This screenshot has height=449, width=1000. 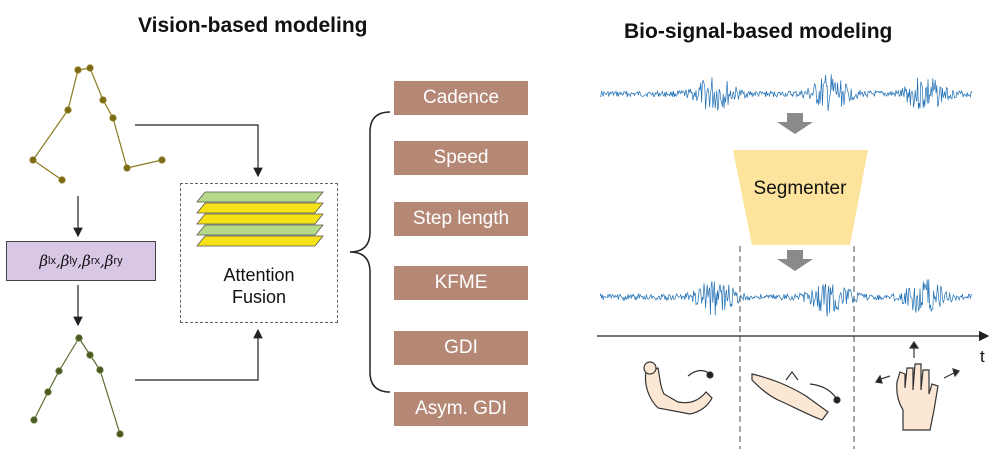 What do you see at coordinates (370, 252) in the screenshot?
I see `curly-brace` at bounding box center [370, 252].